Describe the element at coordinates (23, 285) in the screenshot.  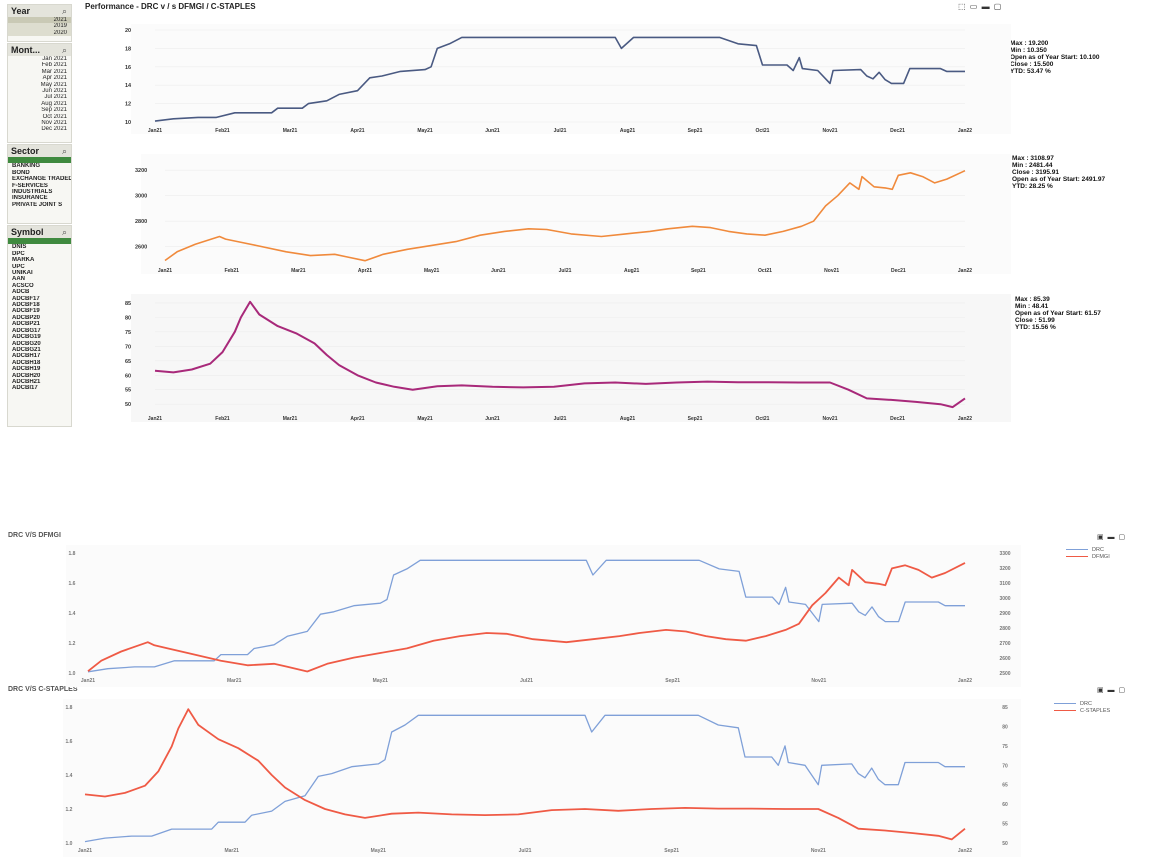
I see `symbol-filter-item: ACSCO` at that location.